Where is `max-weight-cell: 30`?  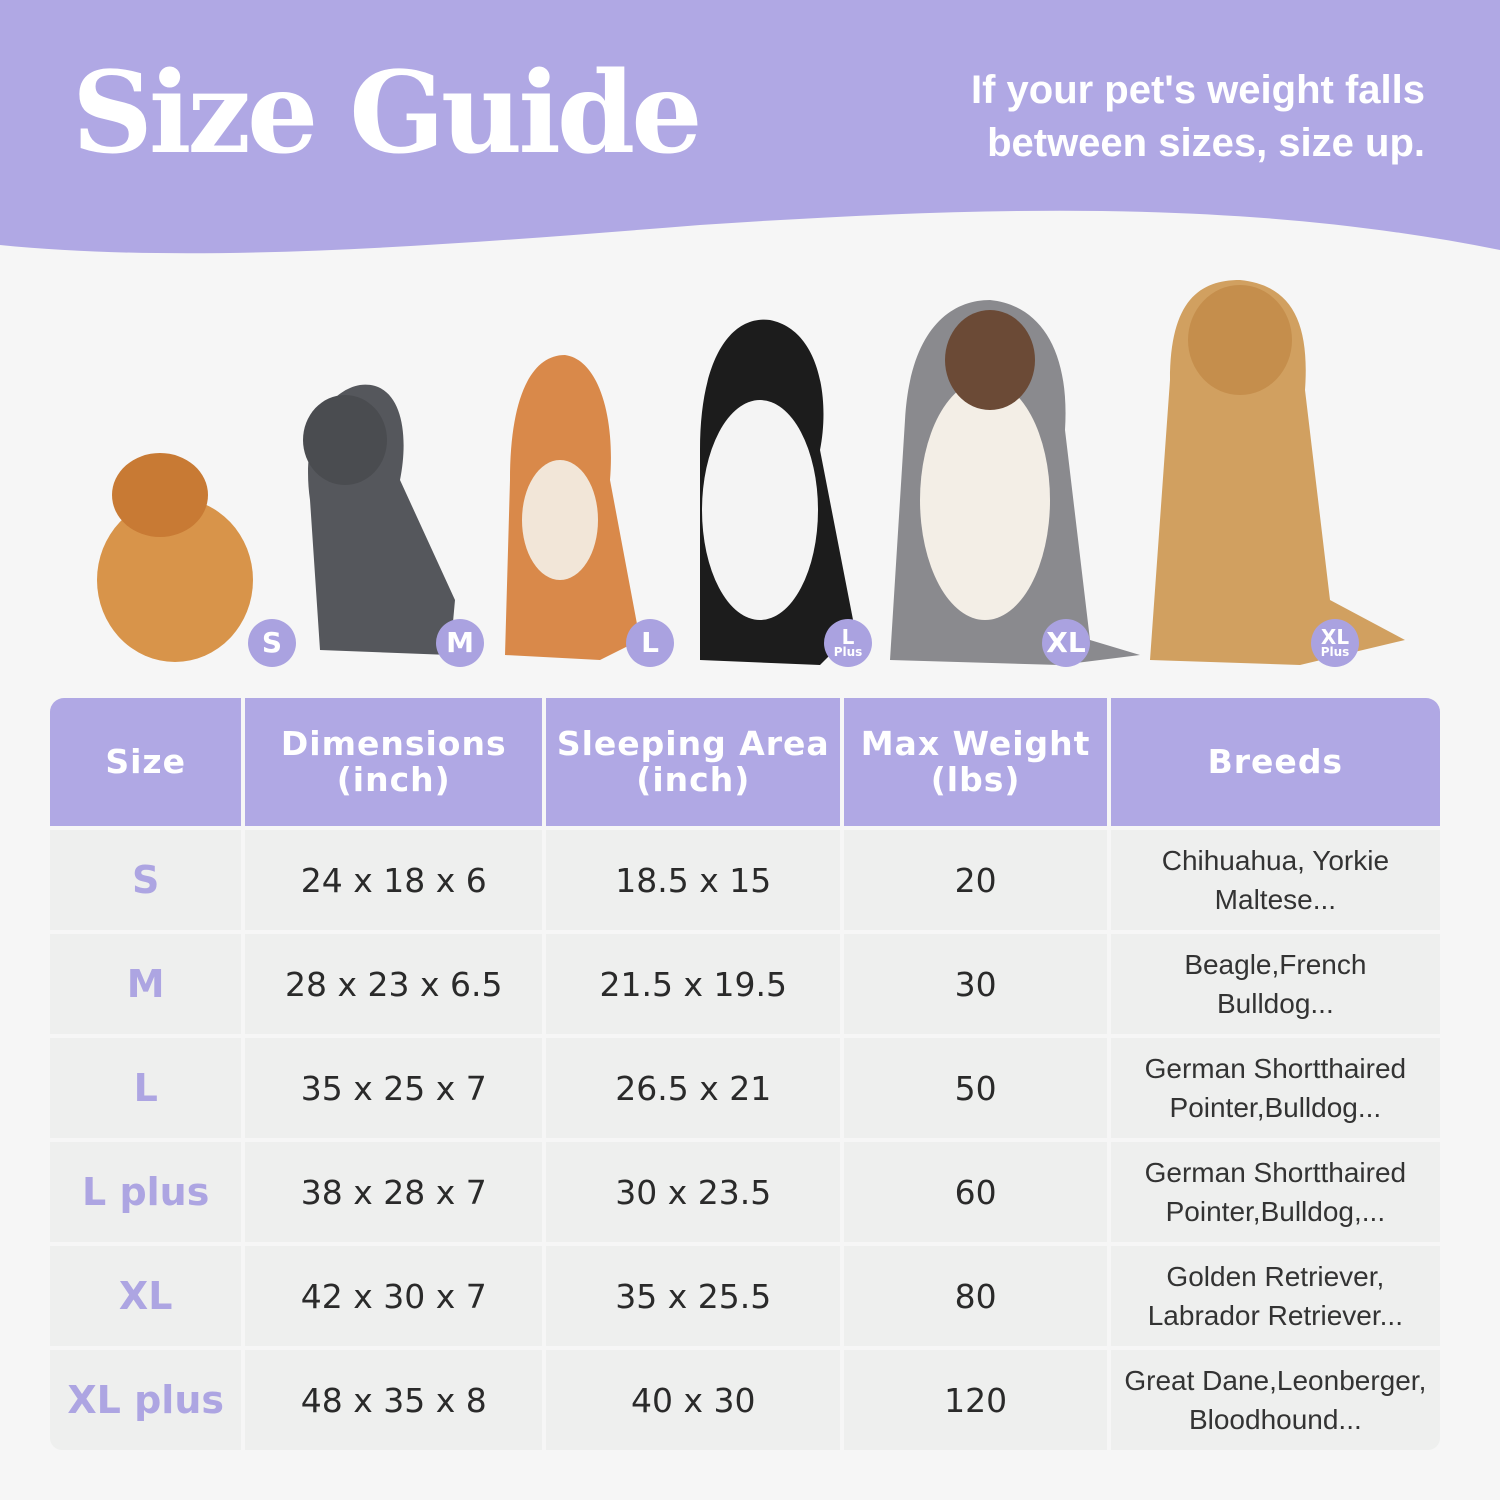 max-weight-cell: 30 is located at coordinates (975, 984).